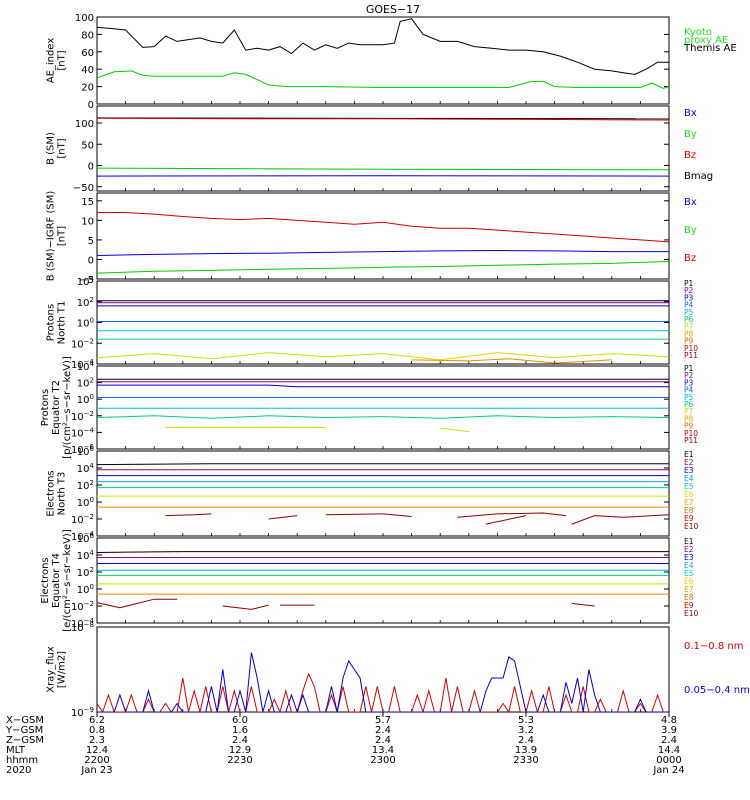  What do you see at coordinates (512, 515) in the screenshot?
I see `series-line-E11` at bounding box center [512, 515].